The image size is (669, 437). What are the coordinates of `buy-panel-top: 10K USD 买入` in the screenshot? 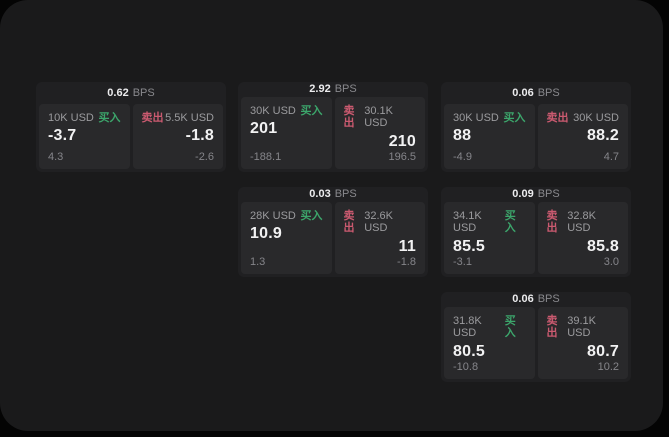 It's located at (84, 118).